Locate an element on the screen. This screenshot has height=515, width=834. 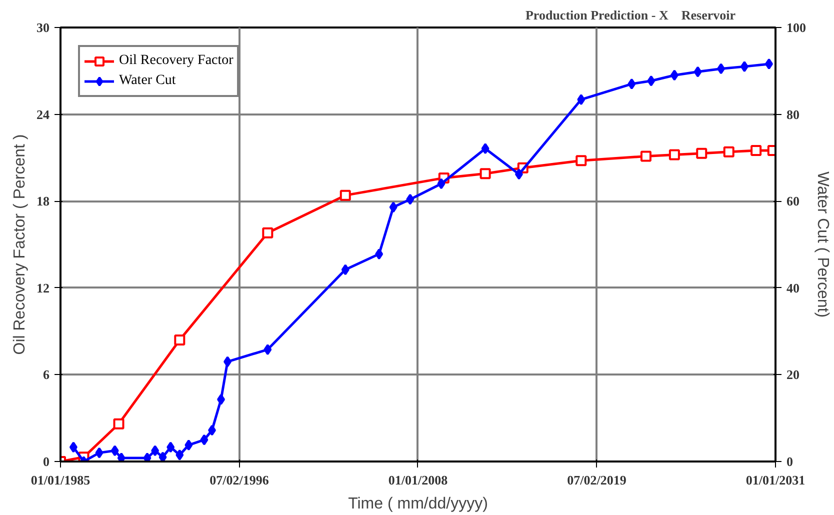
y-tick-label: 6 is located at coordinates (46, 374).